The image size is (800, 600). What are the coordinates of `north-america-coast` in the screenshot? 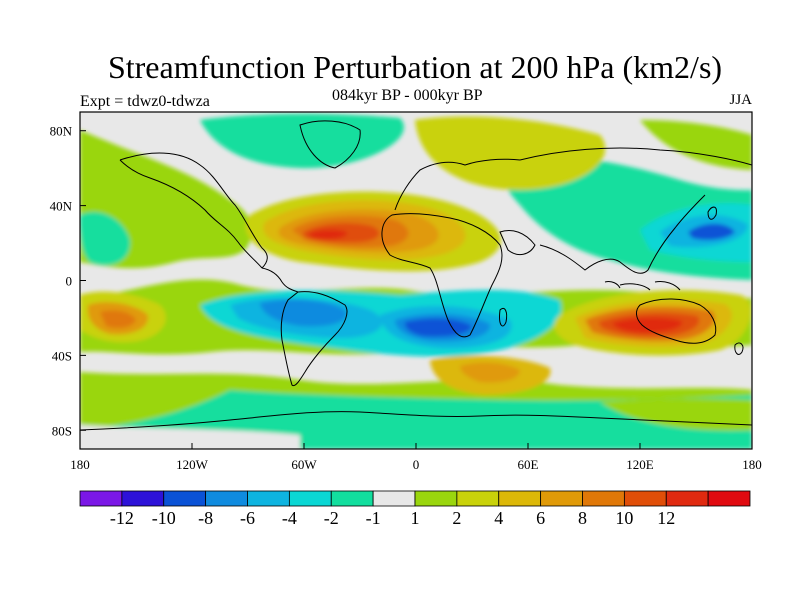 It's located at (193, 210).